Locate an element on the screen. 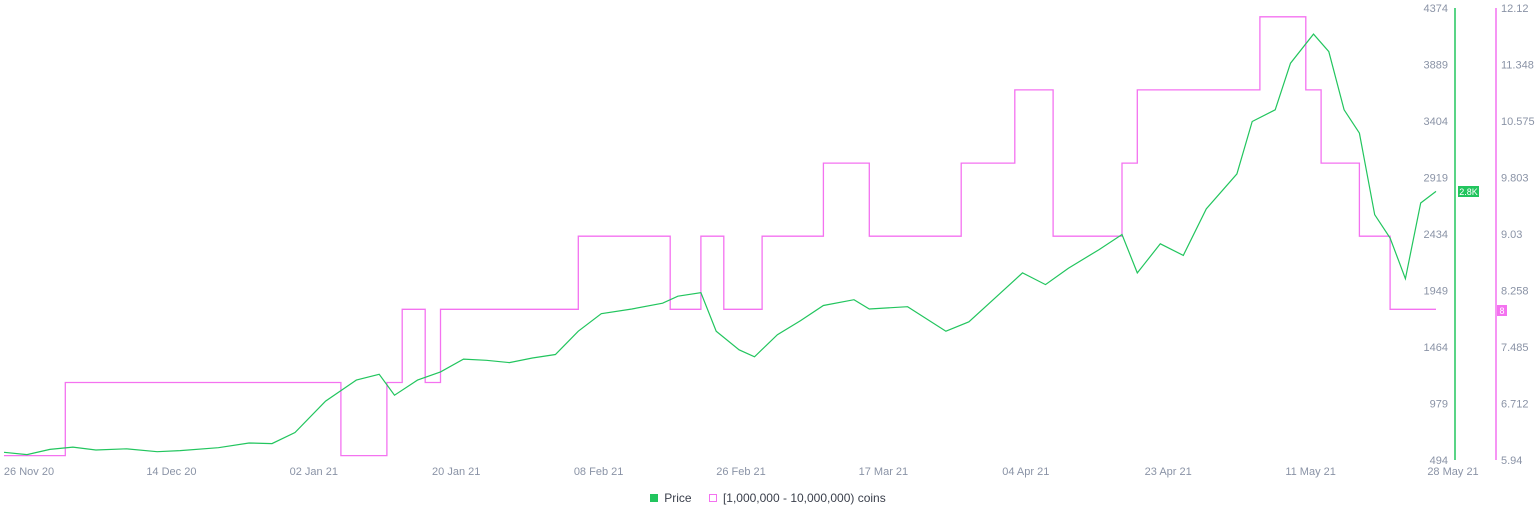 The image size is (1536, 520). y-right-tick-label: 8.258 is located at coordinates (1515, 292).